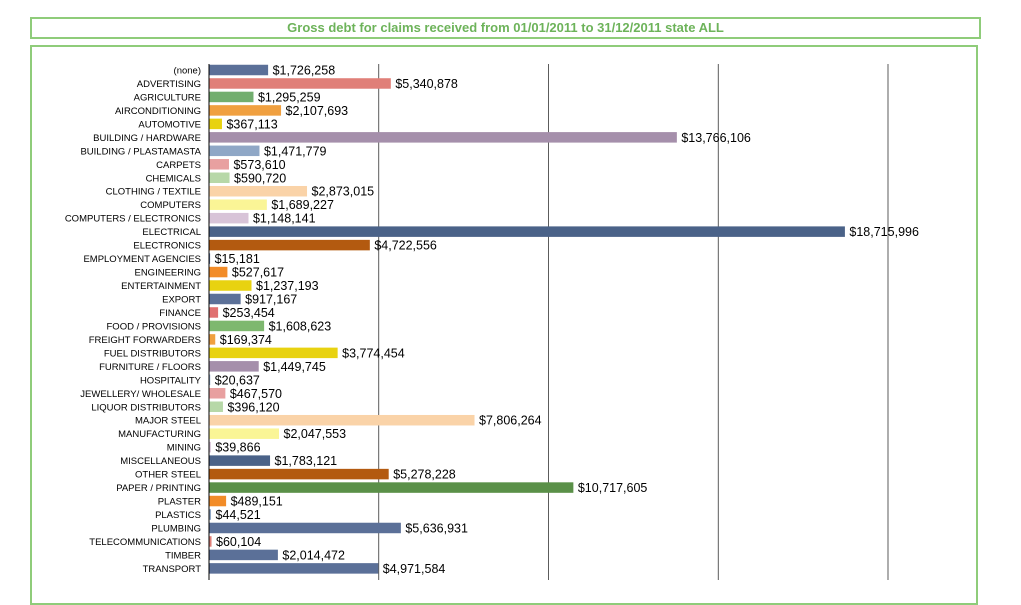  What do you see at coordinates (306, 461) in the screenshot?
I see `value-label: $1,783,121` at bounding box center [306, 461].